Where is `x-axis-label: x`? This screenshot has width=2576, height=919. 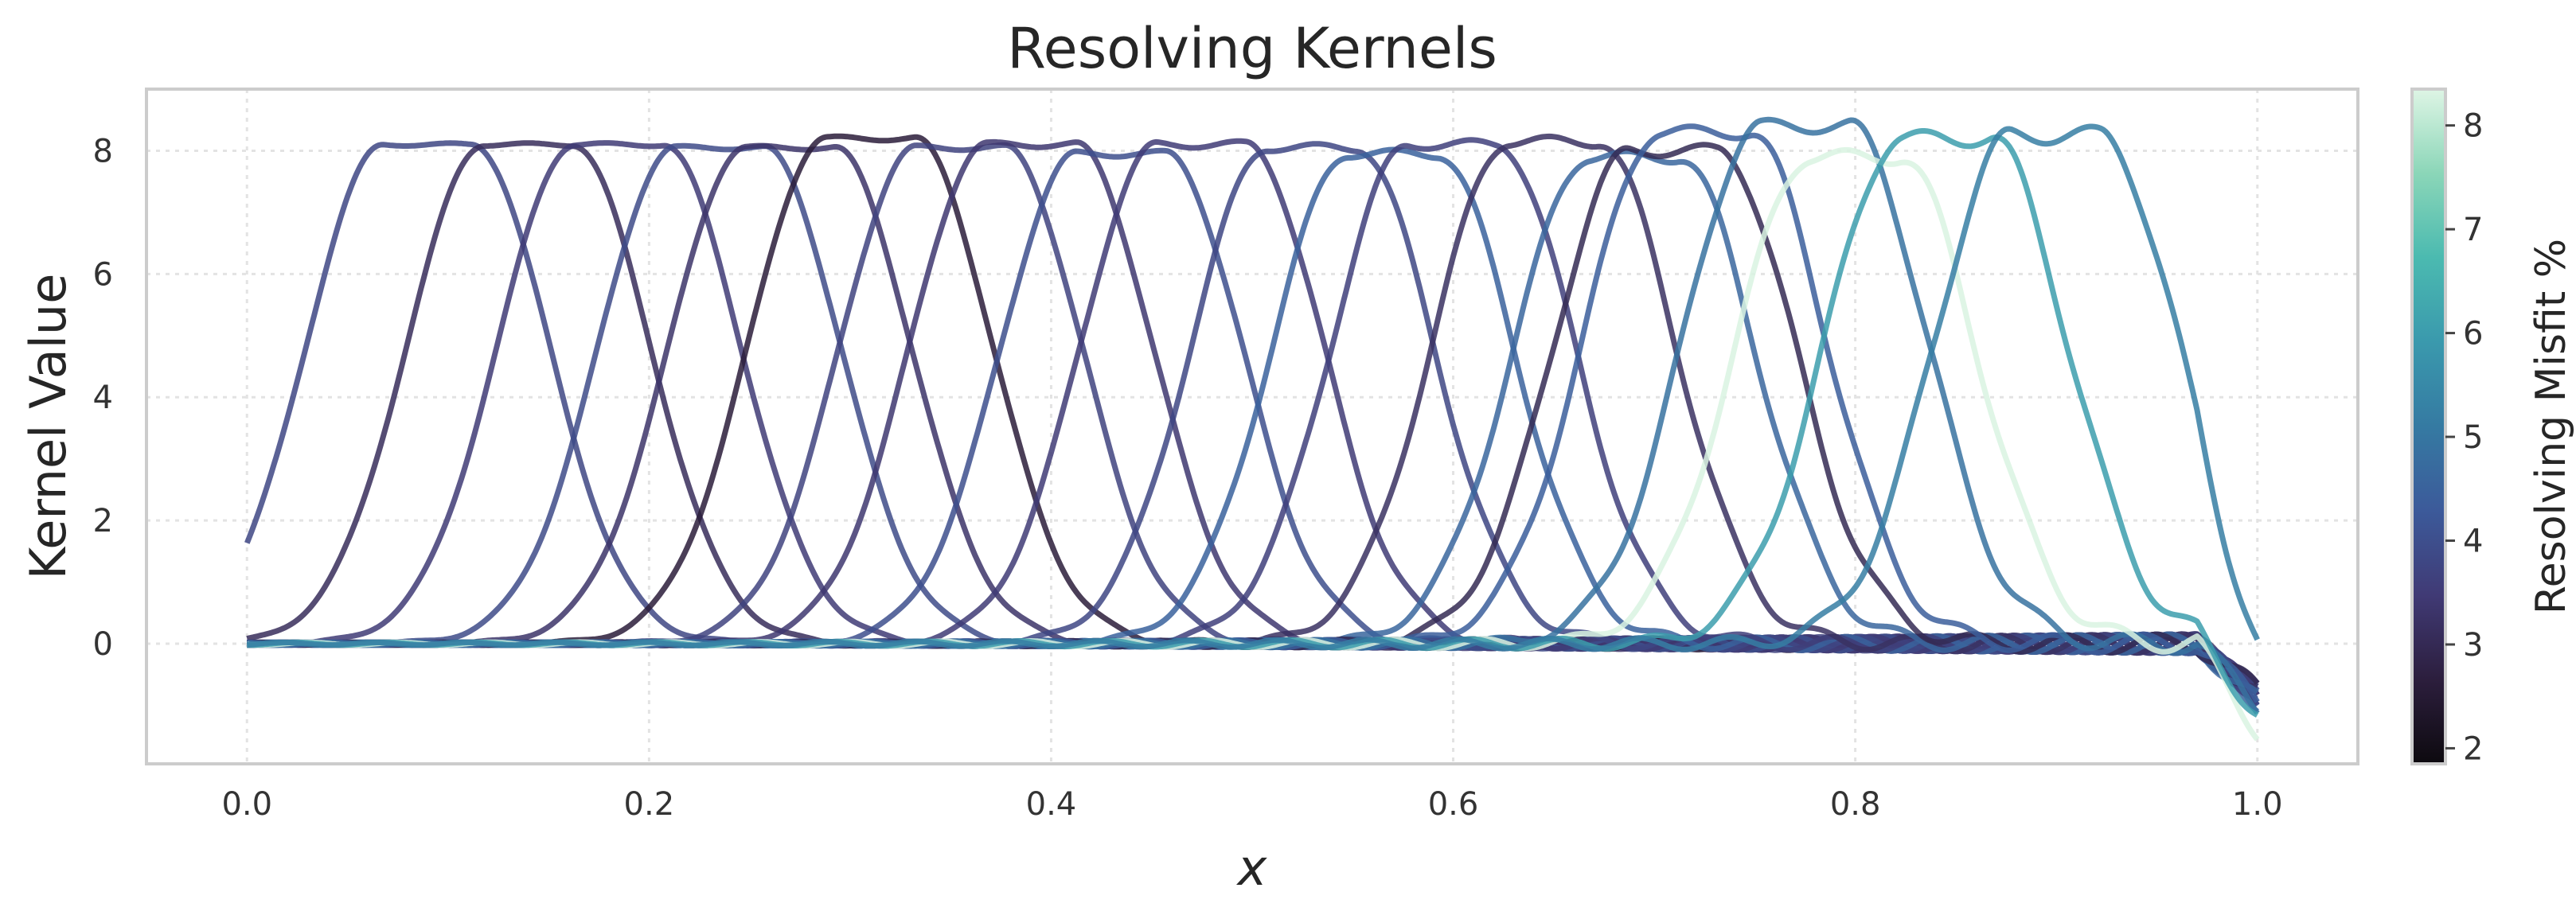 x-axis-label: x is located at coordinates (1252, 868).